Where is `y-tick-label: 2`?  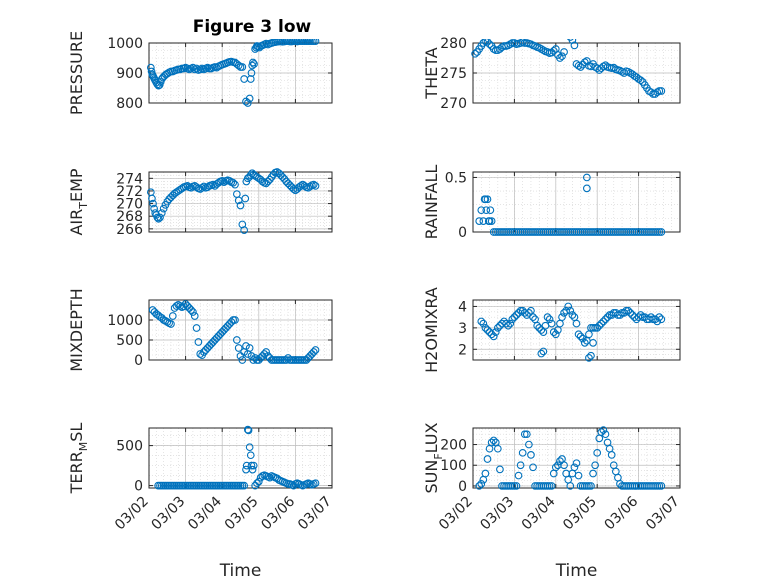 y-tick-label: 2 is located at coordinates (462, 350).